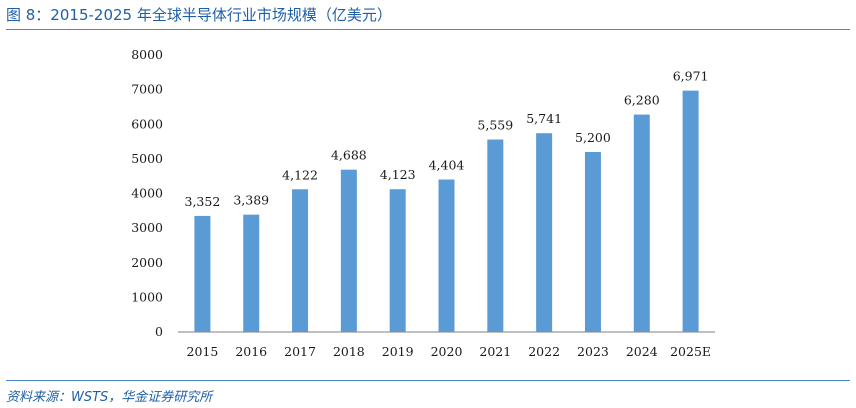 This screenshot has width=856, height=408. What do you see at coordinates (159, 331) in the screenshot?
I see `y-tick-label: 0` at bounding box center [159, 331].